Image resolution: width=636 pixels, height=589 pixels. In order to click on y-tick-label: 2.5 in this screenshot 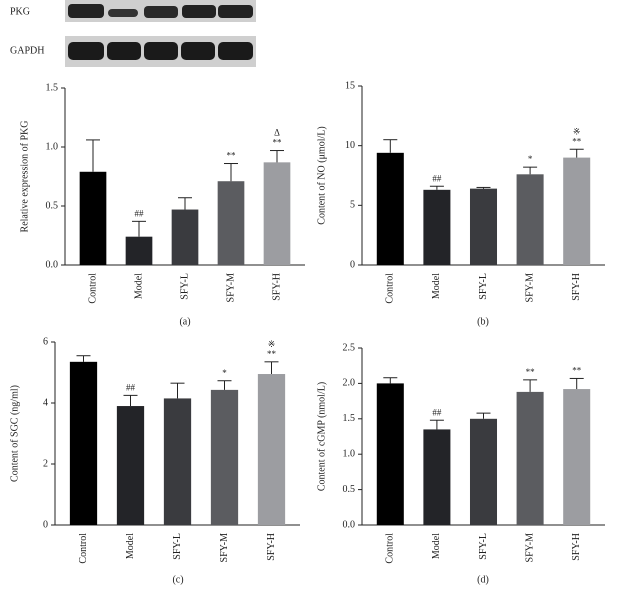, I will do `click(349, 347)`.